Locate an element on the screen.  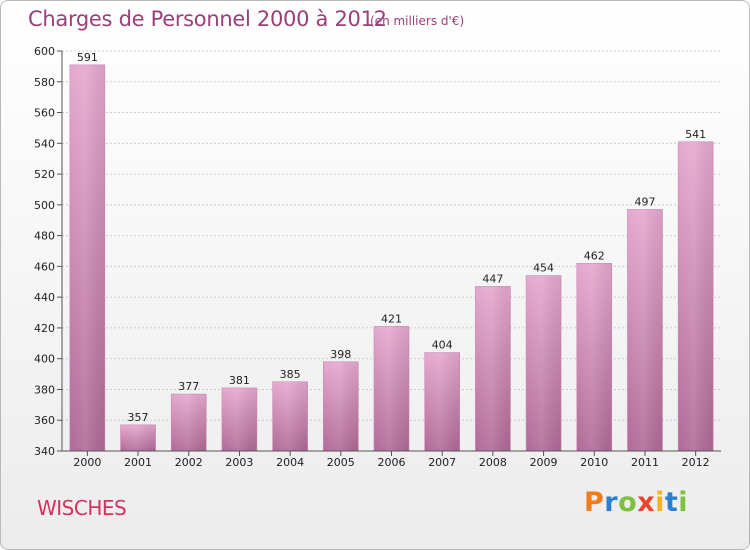
x-tick-label-2012: 2012 is located at coordinates (696, 462).